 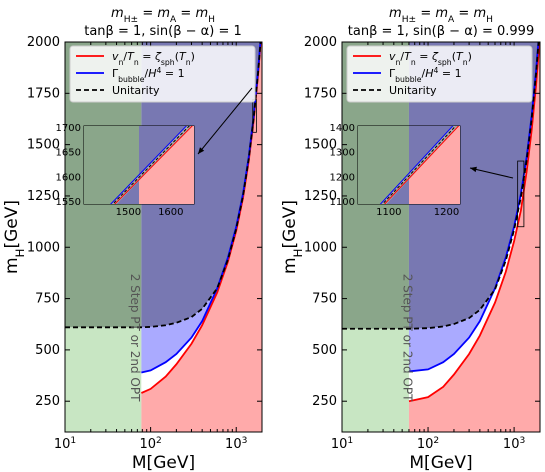 I want to click on inset-gray-band, so click(x=151, y=165).